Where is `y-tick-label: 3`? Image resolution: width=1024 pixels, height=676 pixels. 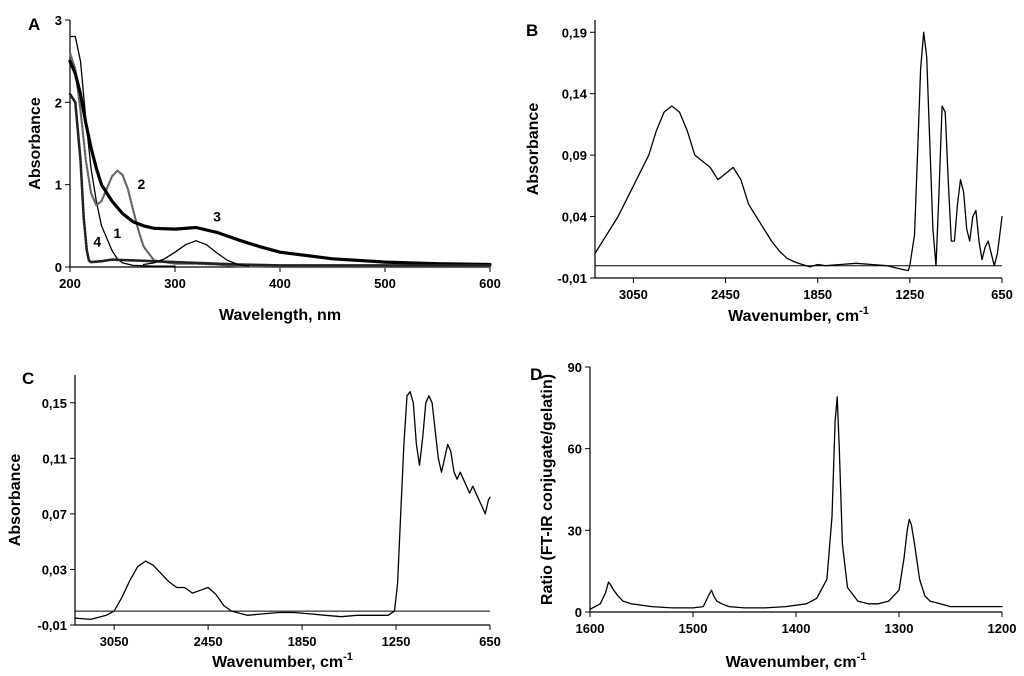
y-tick-label: 3 is located at coordinates (58, 20).